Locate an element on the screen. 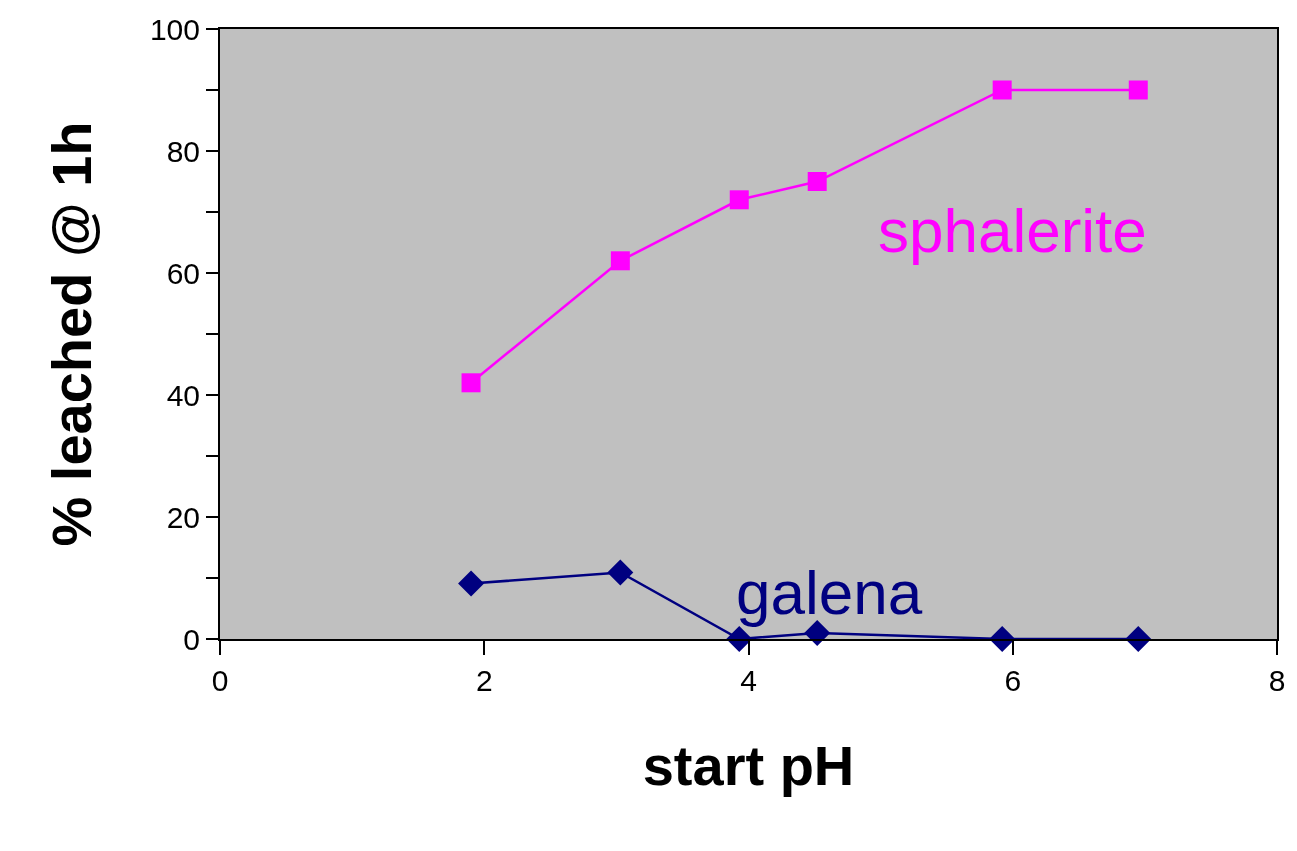 This screenshot has height=851, width=1297. y-tick-label: 100 is located at coordinates (174, 29).